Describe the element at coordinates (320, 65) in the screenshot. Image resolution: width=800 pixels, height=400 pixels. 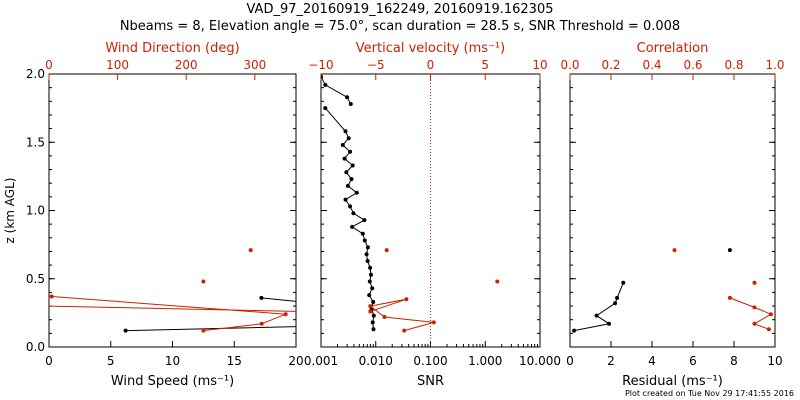
I see `x-tick-label-top: −10` at that location.